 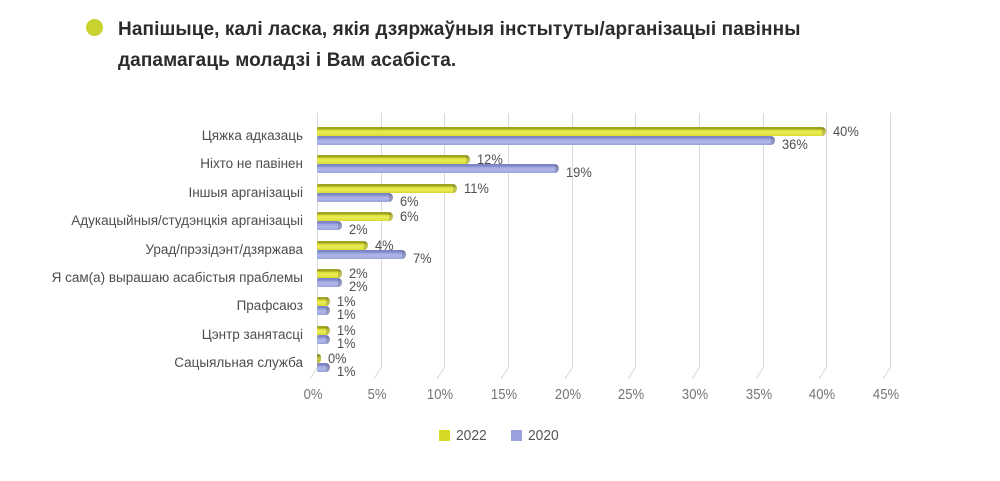 I want to click on x-tick-label: 25%, so click(x=631, y=395).